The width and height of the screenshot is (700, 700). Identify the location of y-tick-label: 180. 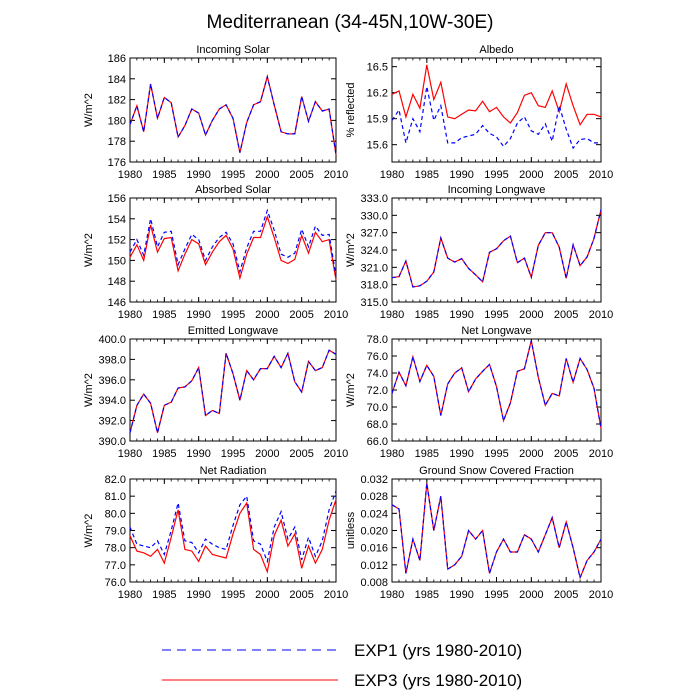
(117, 121).